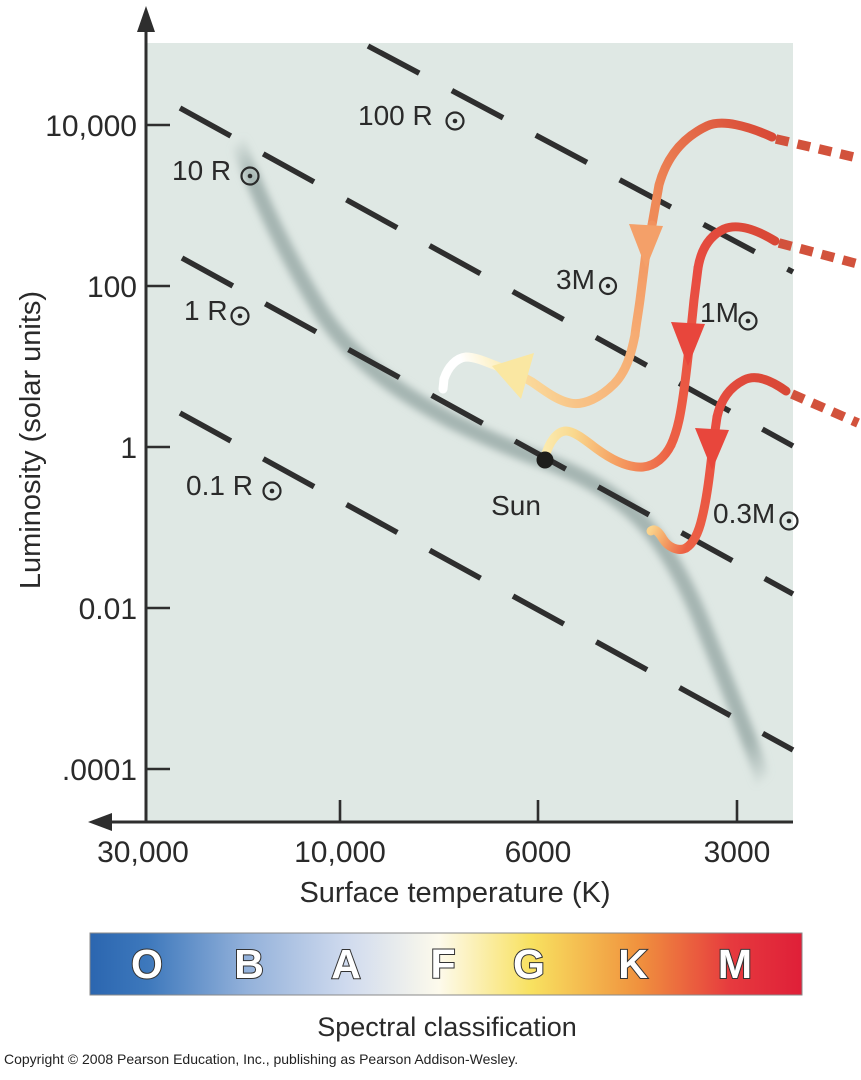  I want to click on track-3msun-top, so click(712, 174).